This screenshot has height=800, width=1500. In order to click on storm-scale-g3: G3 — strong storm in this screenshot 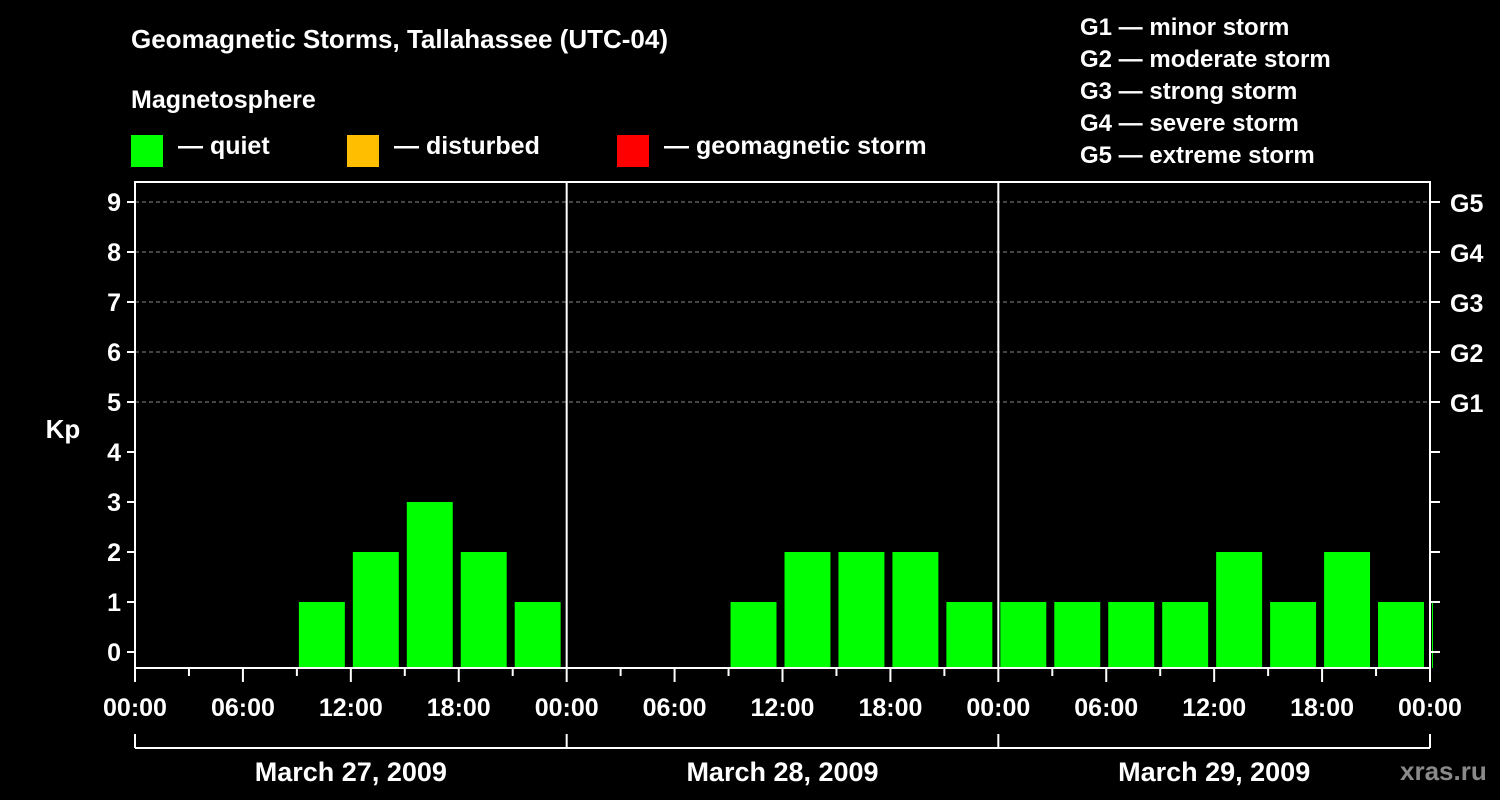, I will do `click(1189, 91)`.